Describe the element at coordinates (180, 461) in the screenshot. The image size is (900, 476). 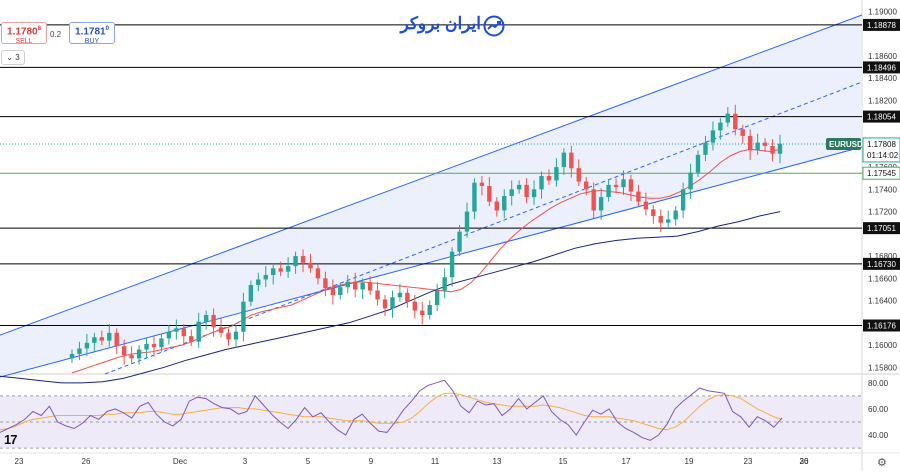
I see `time-tick-label: Dec` at that location.